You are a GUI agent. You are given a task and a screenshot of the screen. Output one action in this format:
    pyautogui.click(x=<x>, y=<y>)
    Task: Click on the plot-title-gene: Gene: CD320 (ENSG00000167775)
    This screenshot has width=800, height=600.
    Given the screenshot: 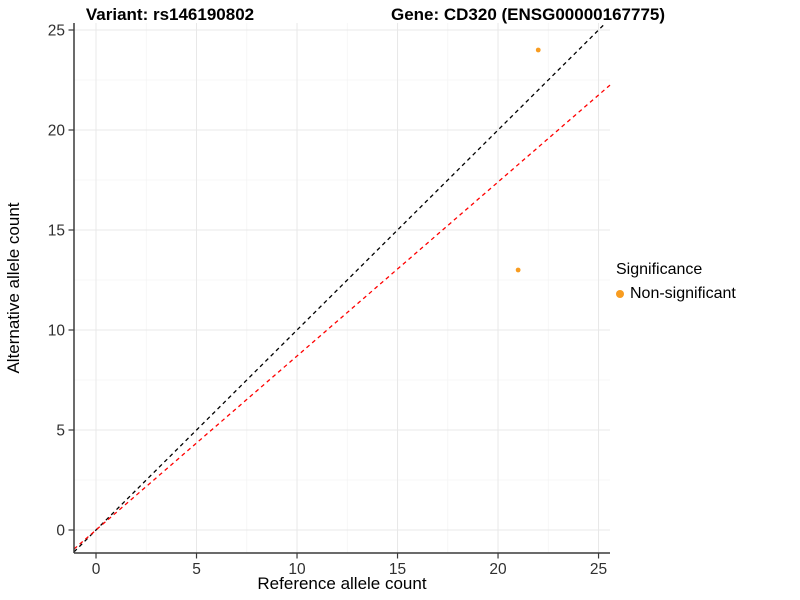 What is the action you would take?
    pyautogui.click(x=528, y=14)
    